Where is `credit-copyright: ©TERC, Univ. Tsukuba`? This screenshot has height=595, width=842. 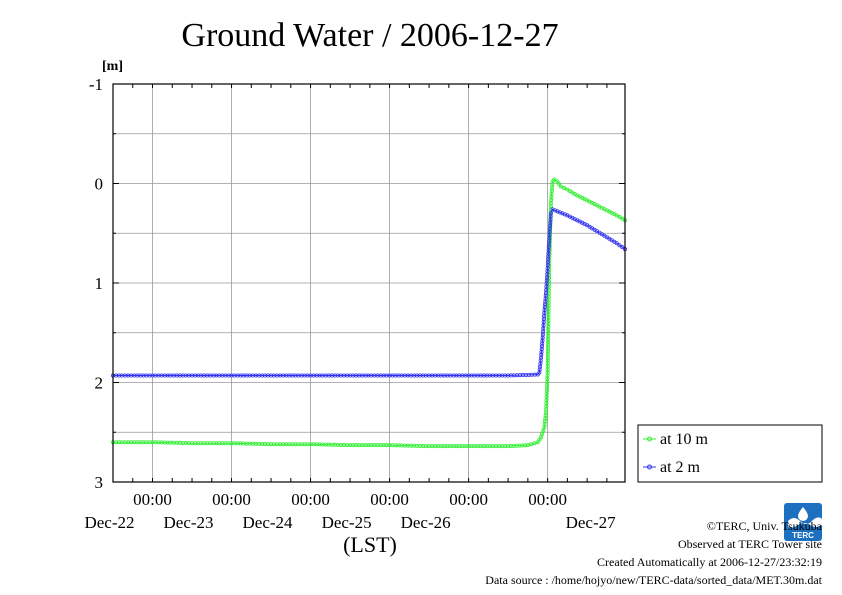 credit-copyright: ©TERC, Univ. Tsukuba is located at coordinates (764, 526).